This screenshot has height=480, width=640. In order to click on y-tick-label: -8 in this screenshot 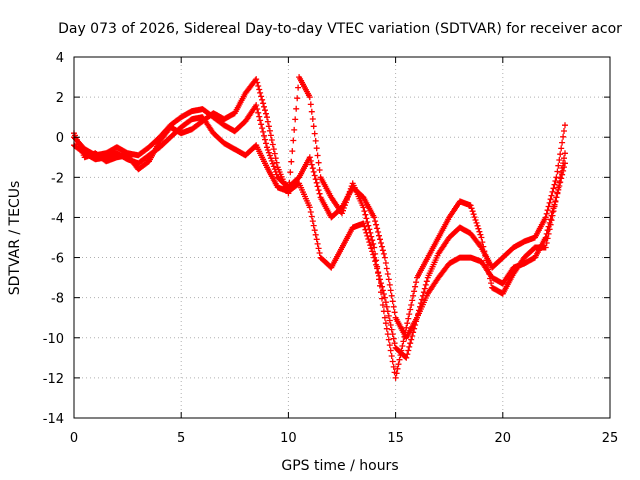, I will do `click(57, 299)`.